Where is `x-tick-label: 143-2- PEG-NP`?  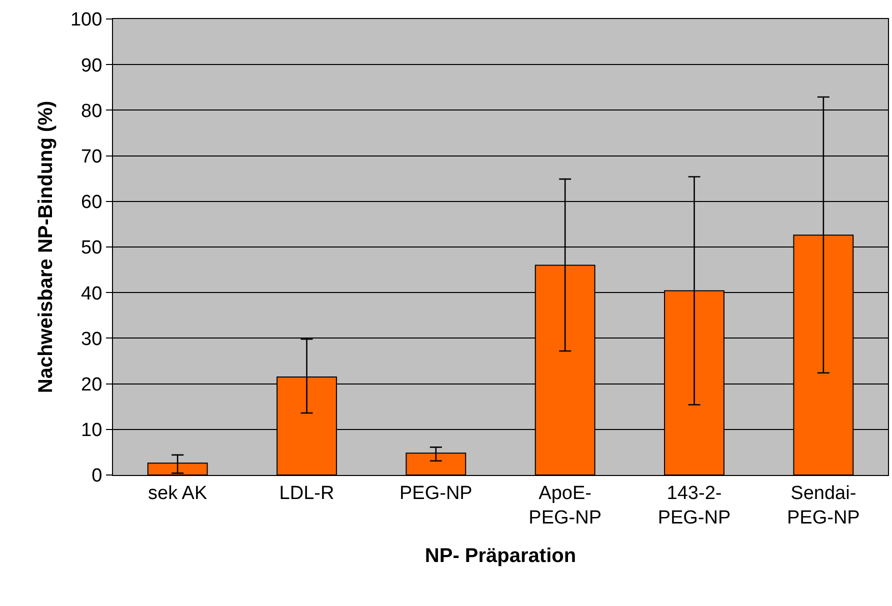 x-tick-label: 143-2- PEG-NP is located at coordinates (694, 505).